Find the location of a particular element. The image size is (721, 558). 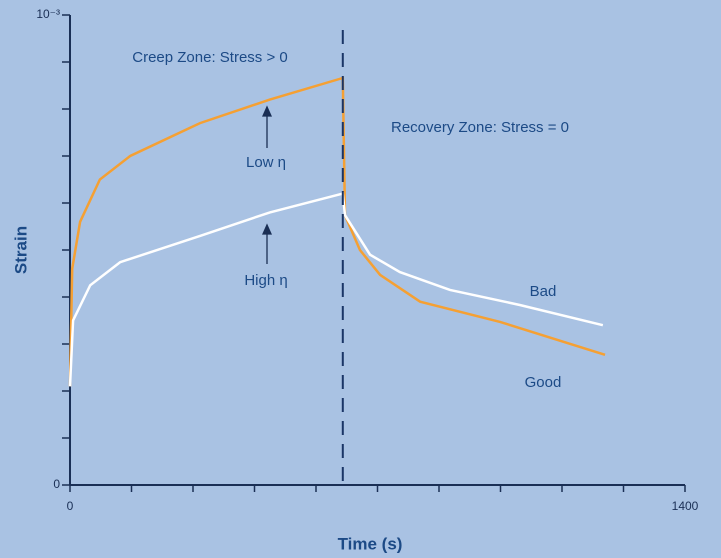

x-tick-label: 1400 is located at coordinates (685, 506).